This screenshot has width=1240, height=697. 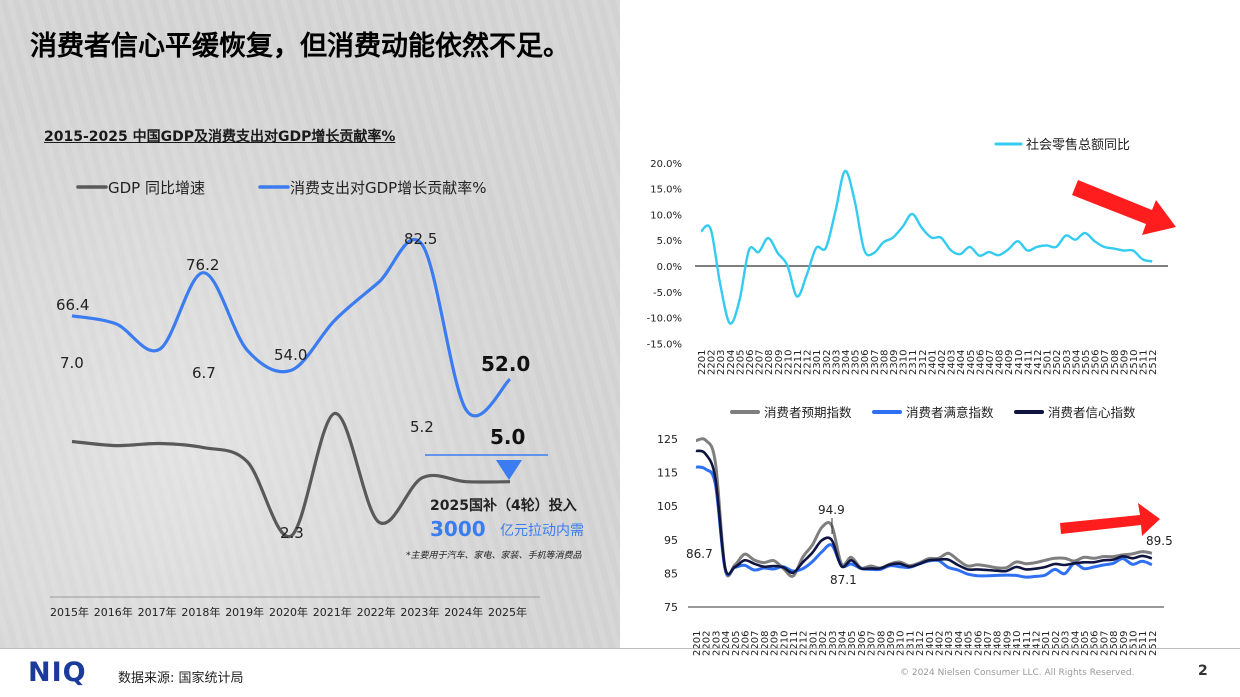 What do you see at coordinates (769, 362) in the screenshot?
I see `retail-x-tick: 2208` at bounding box center [769, 362].